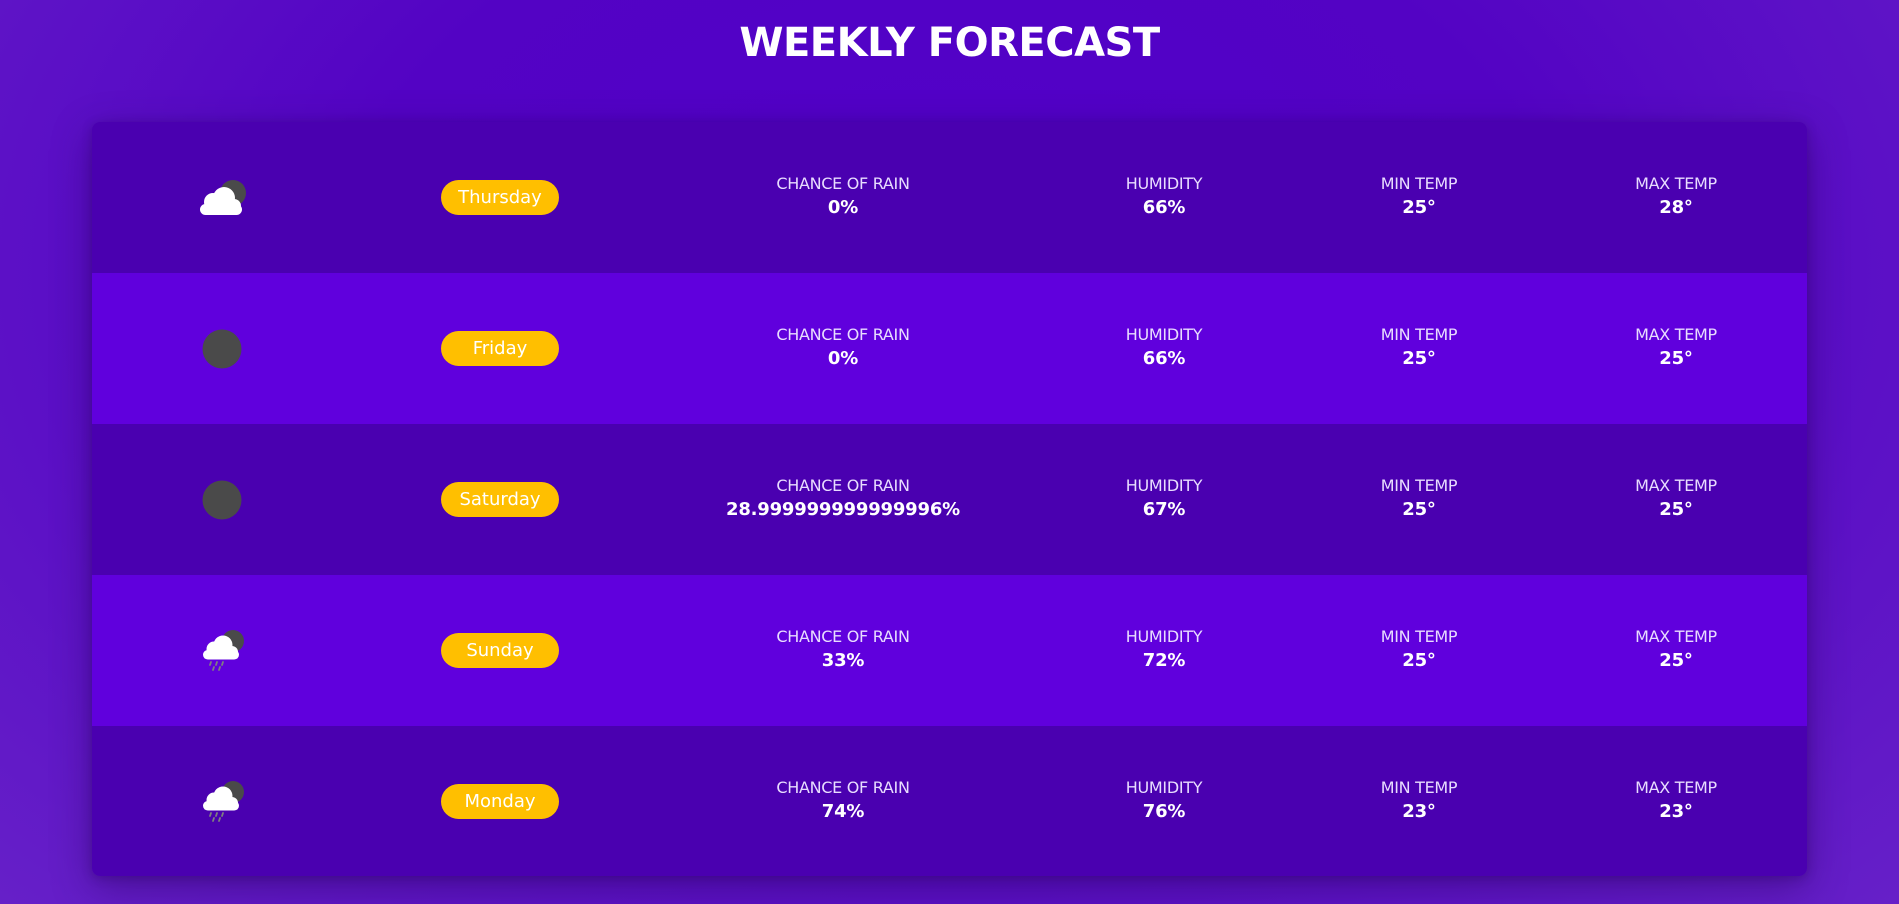  I want to click on max-temp-cell: MAX TEMP 23°, so click(1676, 801).